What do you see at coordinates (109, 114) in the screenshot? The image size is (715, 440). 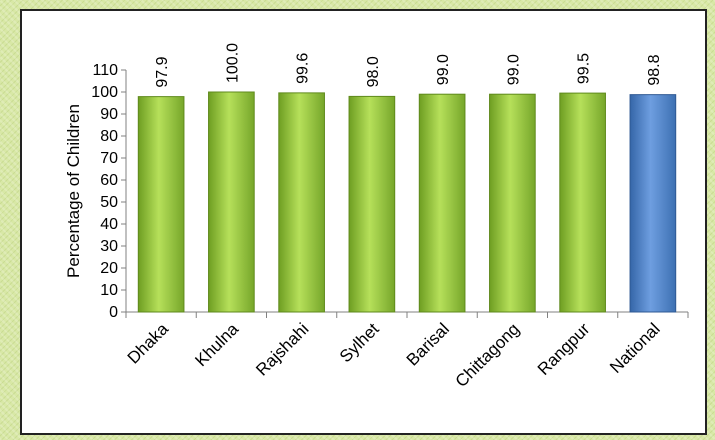 I see `y-tick-label: 90` at bounding box center [109, 114].